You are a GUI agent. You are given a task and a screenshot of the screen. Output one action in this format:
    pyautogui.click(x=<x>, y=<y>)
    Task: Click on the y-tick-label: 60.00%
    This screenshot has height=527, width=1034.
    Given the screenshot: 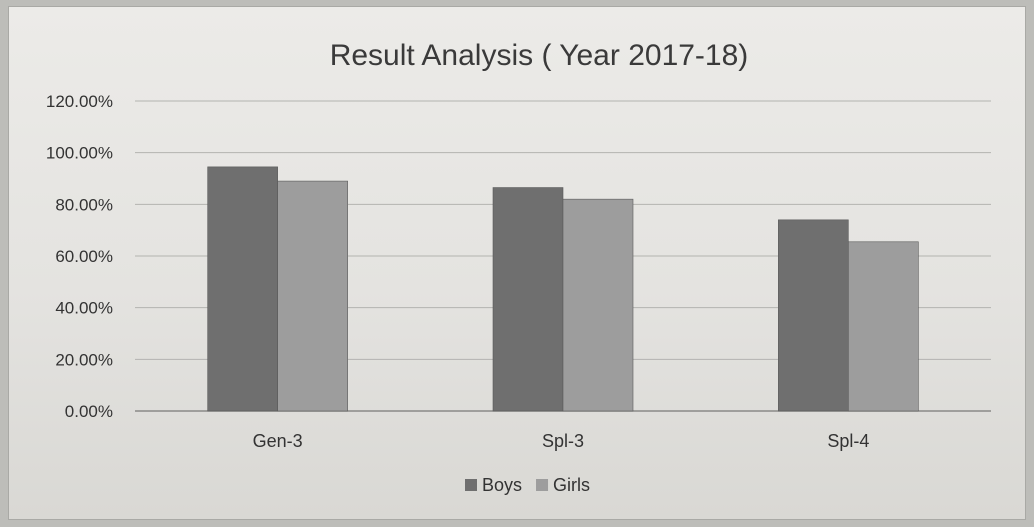 What is the action you would take?
    pyautogui.click(x=84, y=256)
    